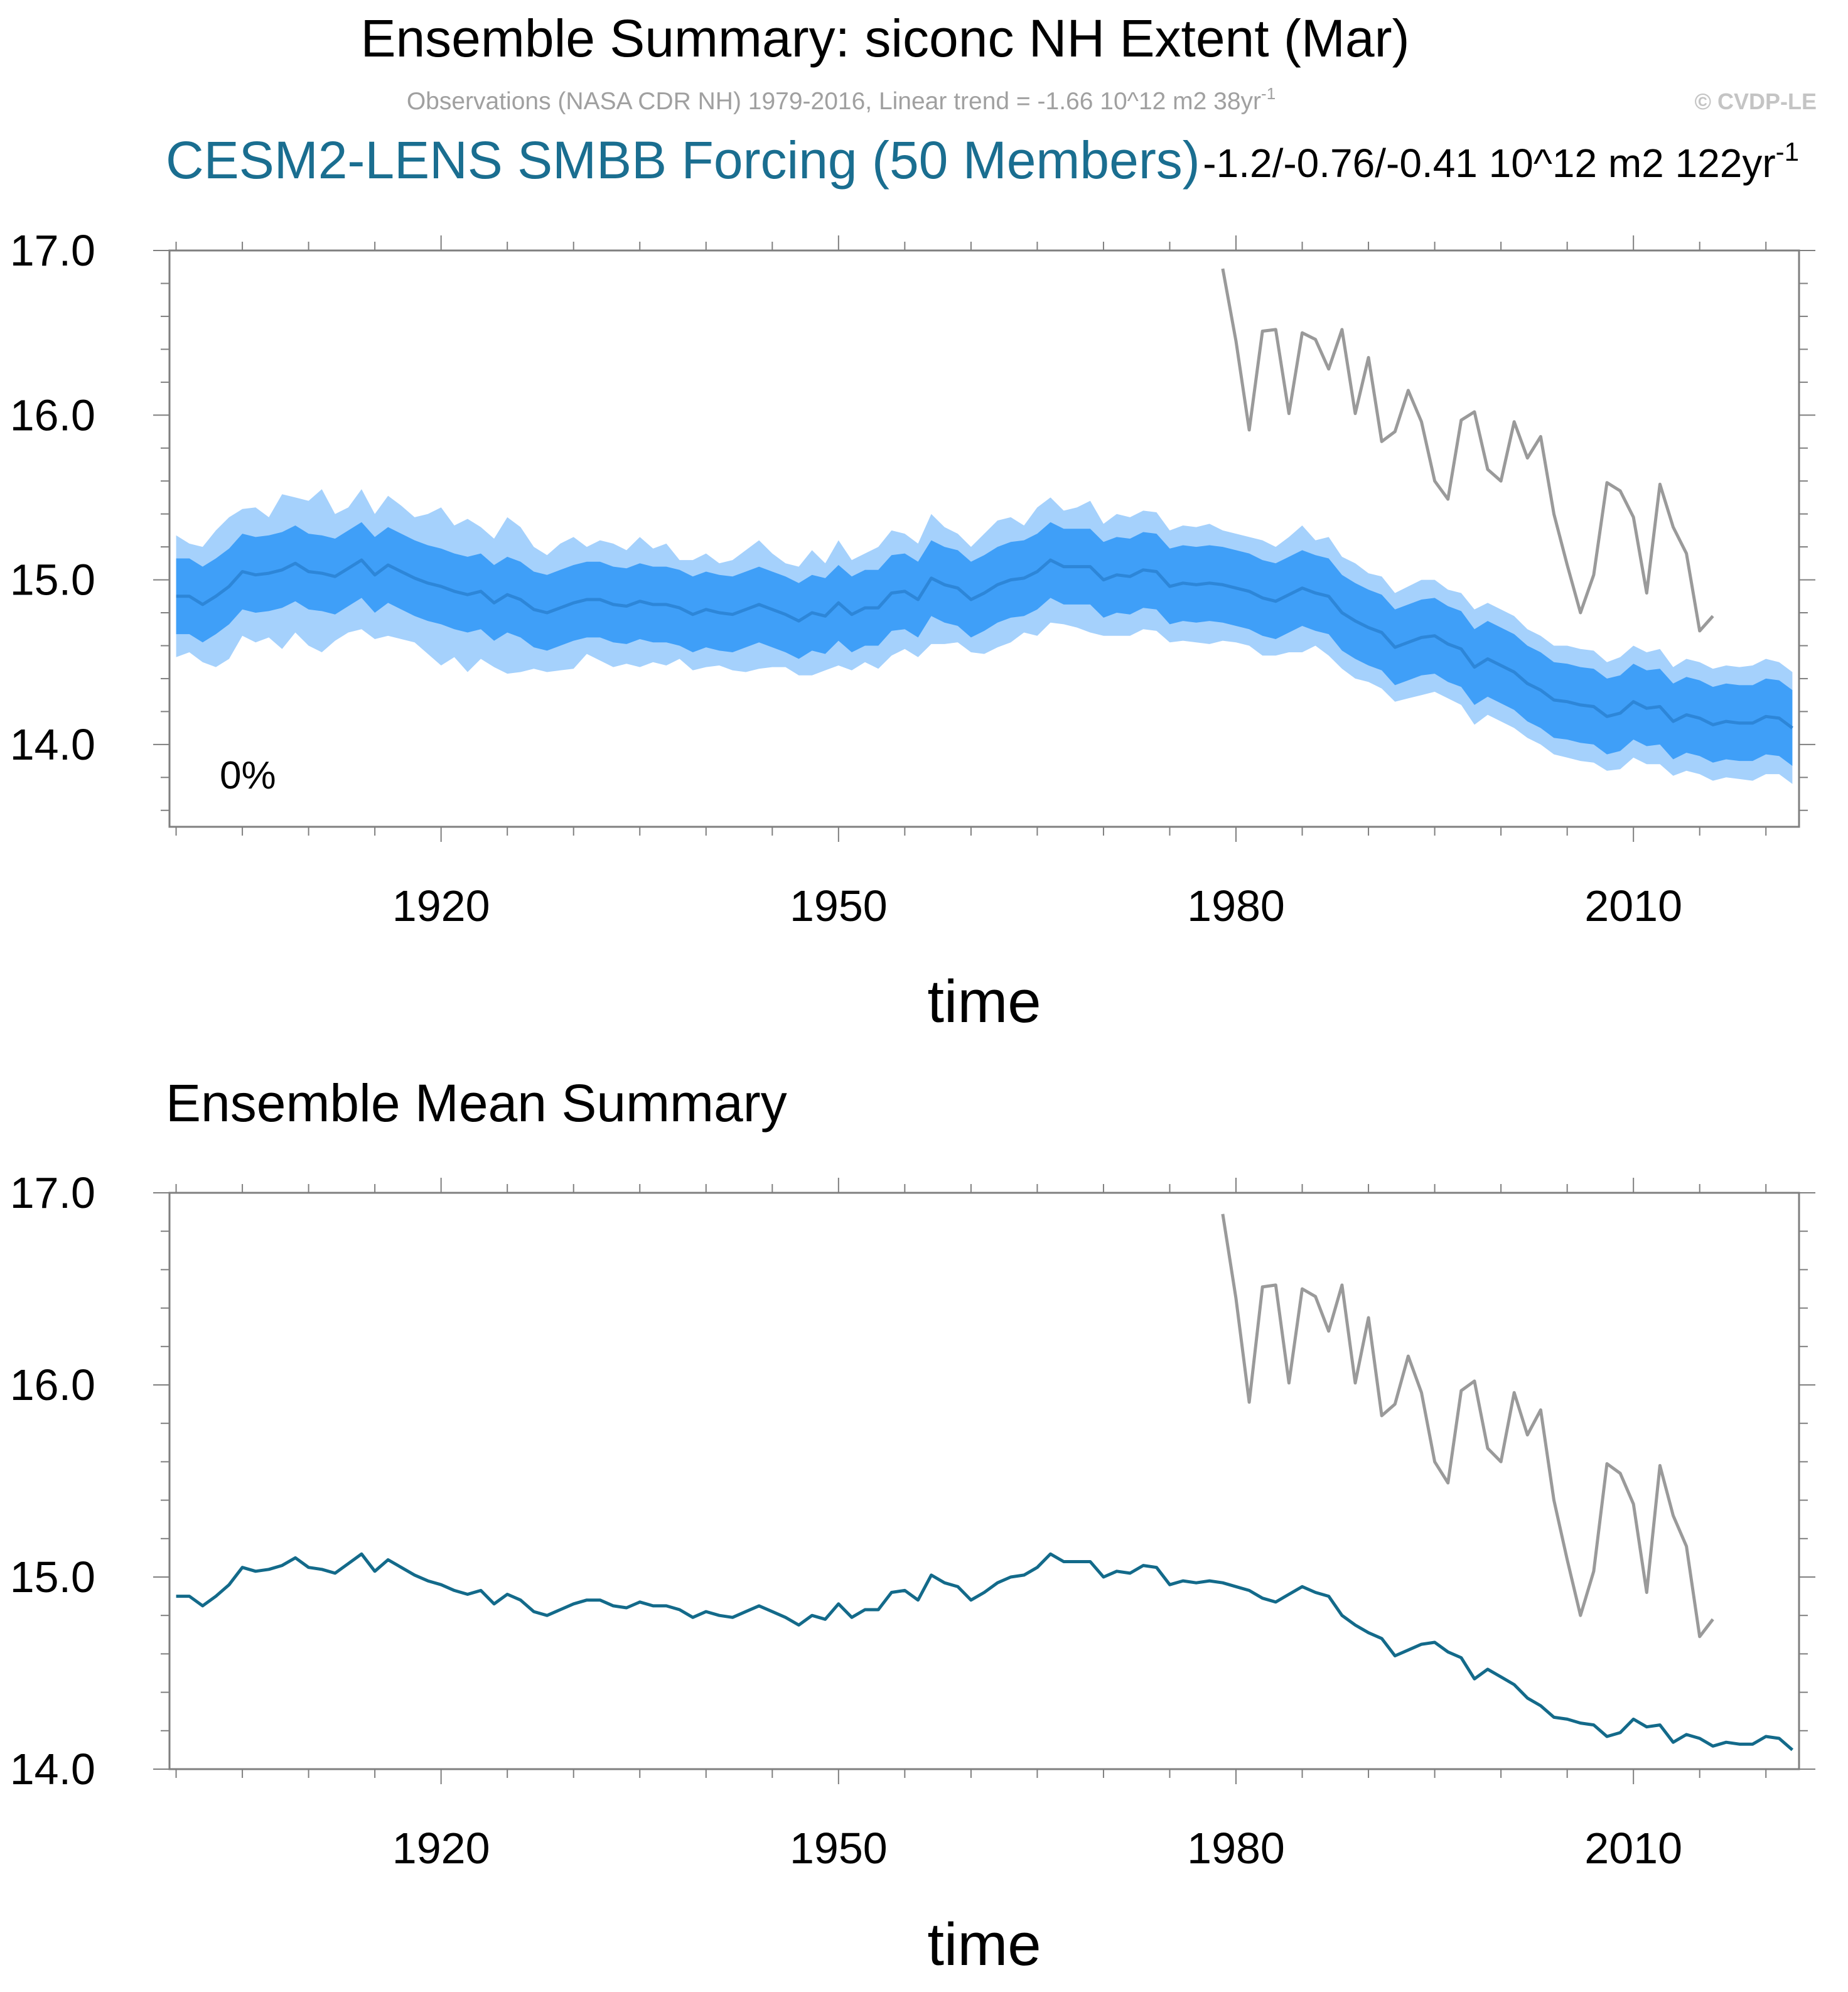  Describe the element at coordinates (984, 1001) in the screenshot. I see `panel1-x-axis-label: time` at that location.